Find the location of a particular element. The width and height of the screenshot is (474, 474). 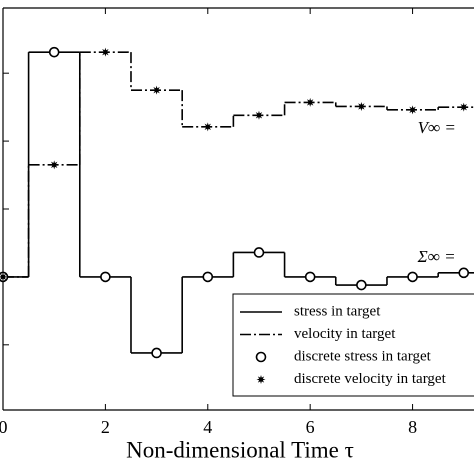

legend-label: discrete stress in target is located at coordinates (363, 356).